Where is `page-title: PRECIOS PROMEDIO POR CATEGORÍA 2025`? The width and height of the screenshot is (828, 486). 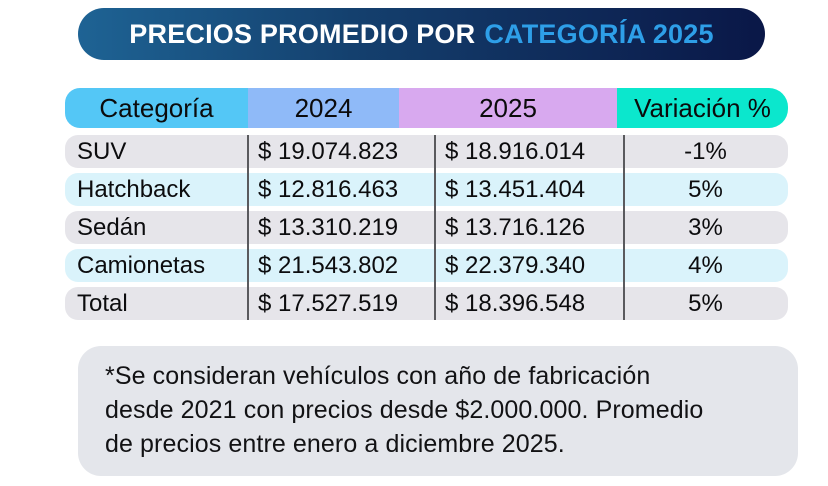 page-title: PRECIOS PROMEDIO POR CATEGORÍA 2025 is located at coordinates (421, 34).